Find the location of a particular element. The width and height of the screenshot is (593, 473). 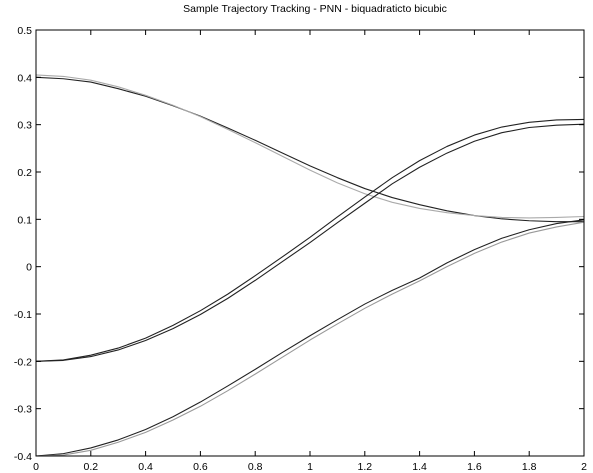

y-tick-label: 0.4 is located at coordinates (24, 78).